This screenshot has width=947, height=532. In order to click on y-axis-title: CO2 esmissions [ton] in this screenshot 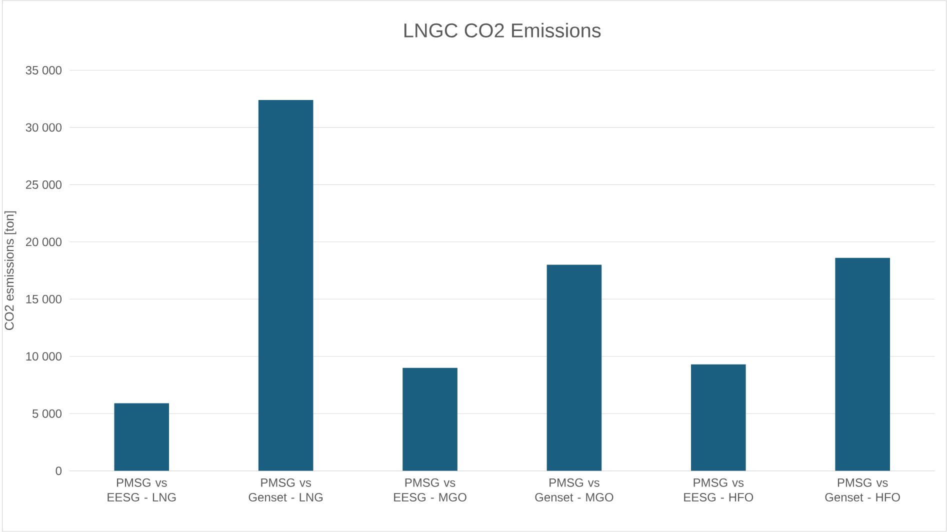, I will do `click(10, 270)`.